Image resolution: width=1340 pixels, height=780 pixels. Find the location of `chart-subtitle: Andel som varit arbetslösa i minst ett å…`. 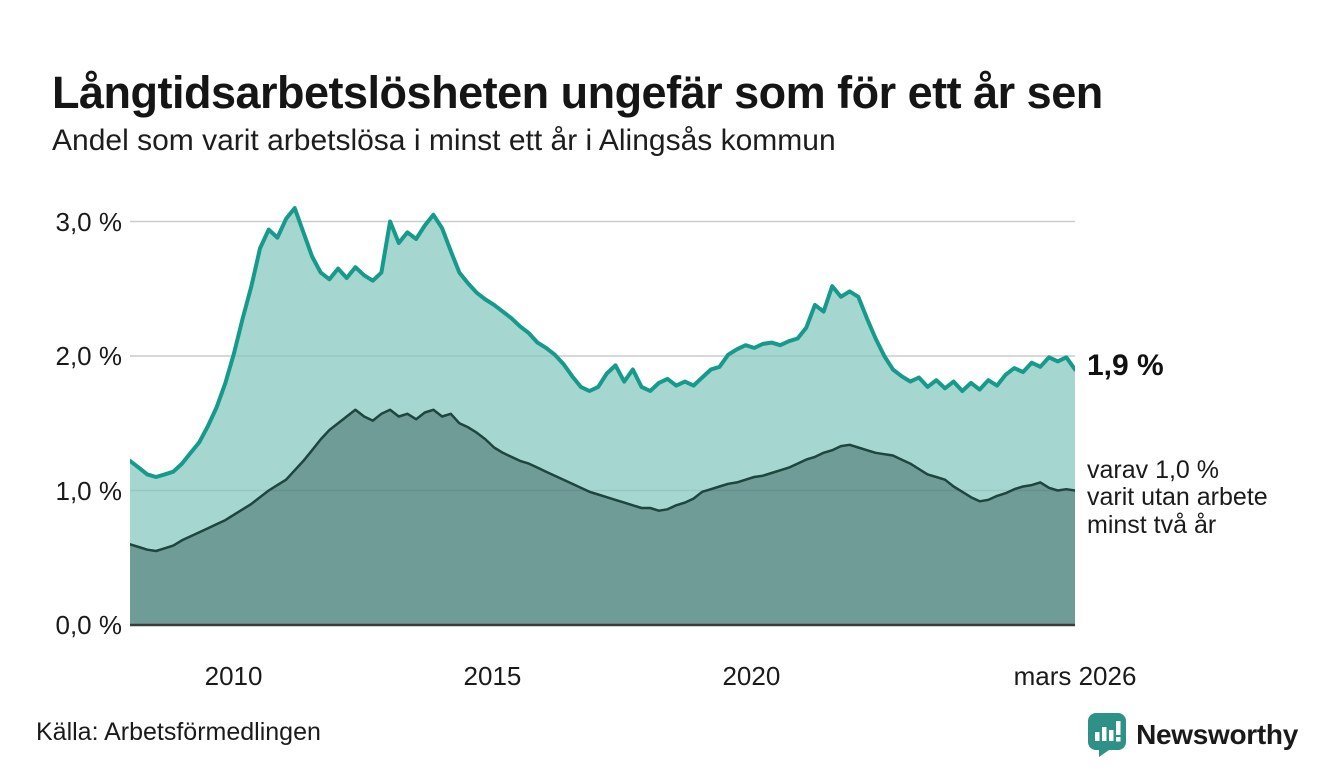

chart-subtitle: Andel som varit arbetslösa i minst ett å… is located at coordinates (444, 140).